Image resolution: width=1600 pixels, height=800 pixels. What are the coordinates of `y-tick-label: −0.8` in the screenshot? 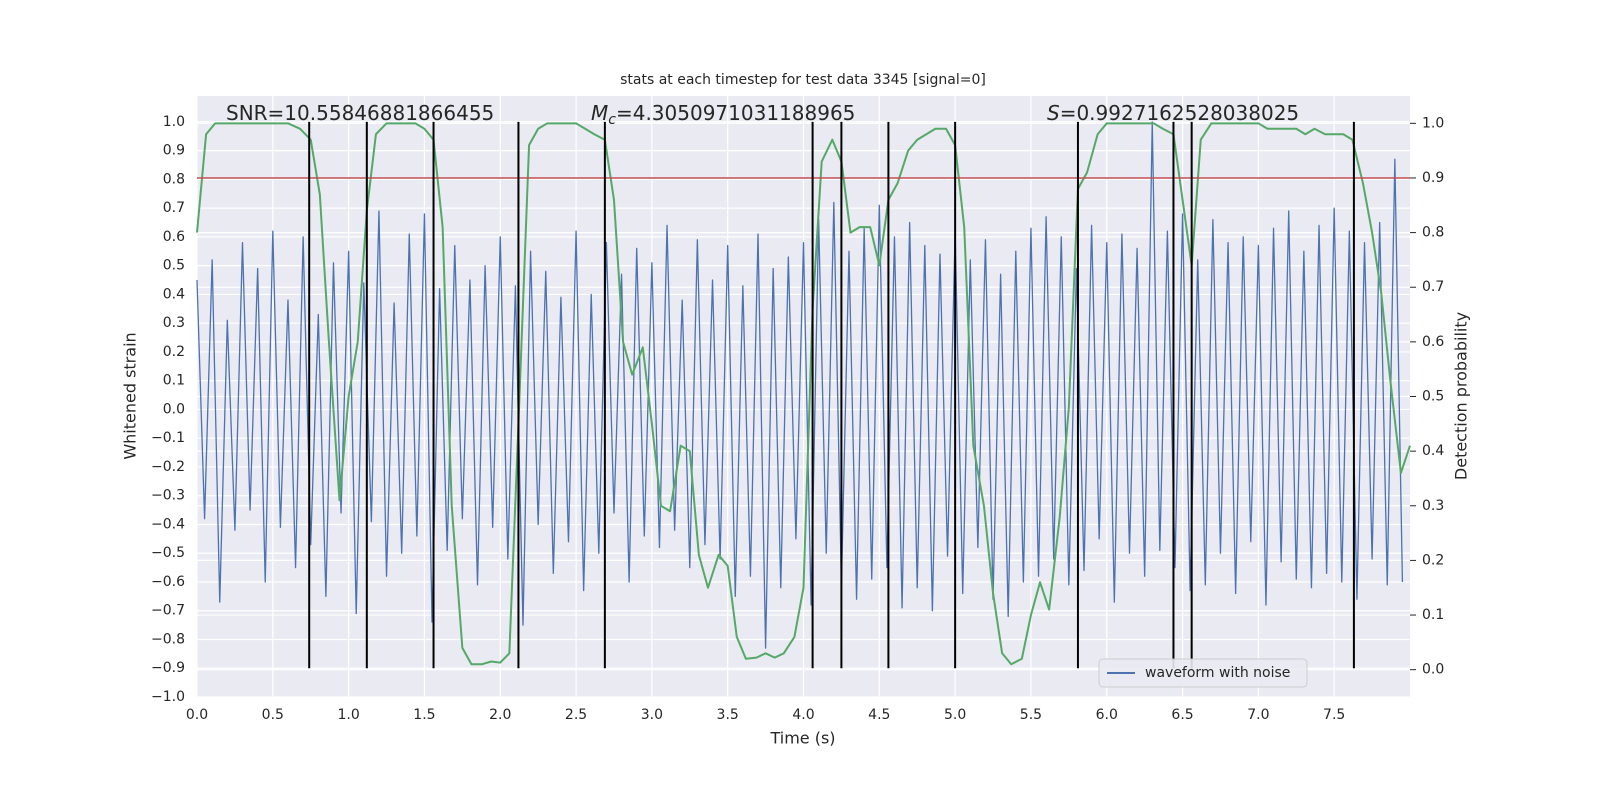 It's located at (168, 639).